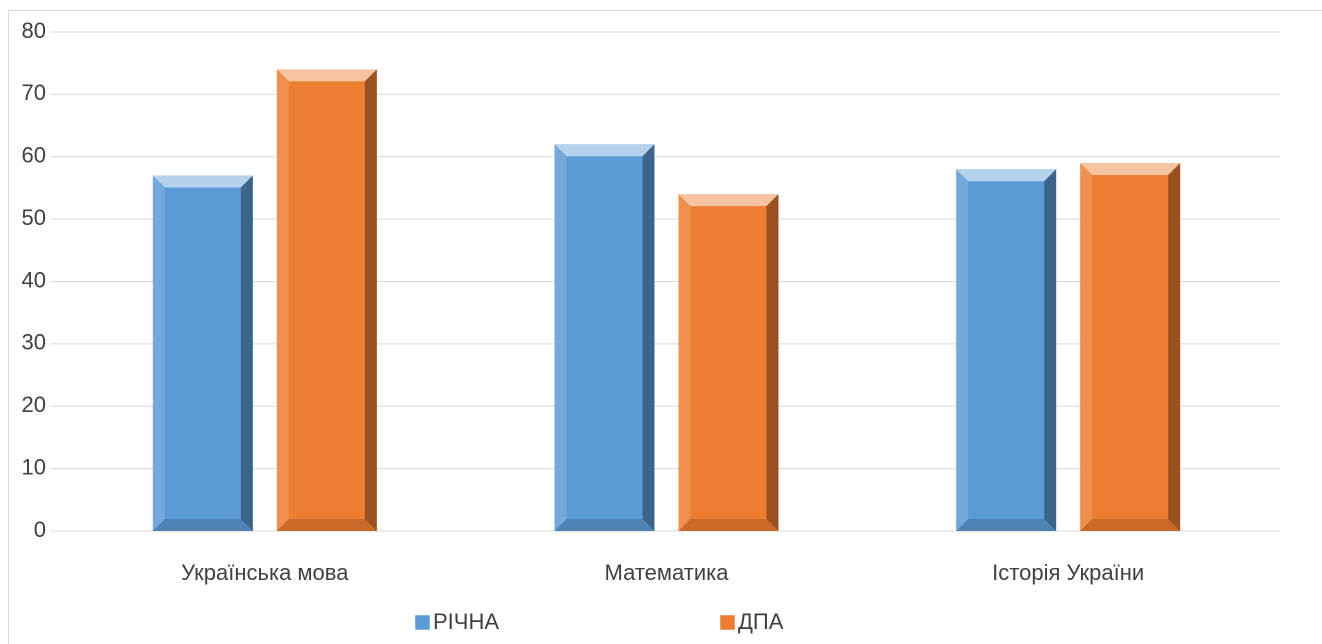 This screenshot has height=644, width=1322. I want to click on x-tick-label: Математика, so click(667, 572).